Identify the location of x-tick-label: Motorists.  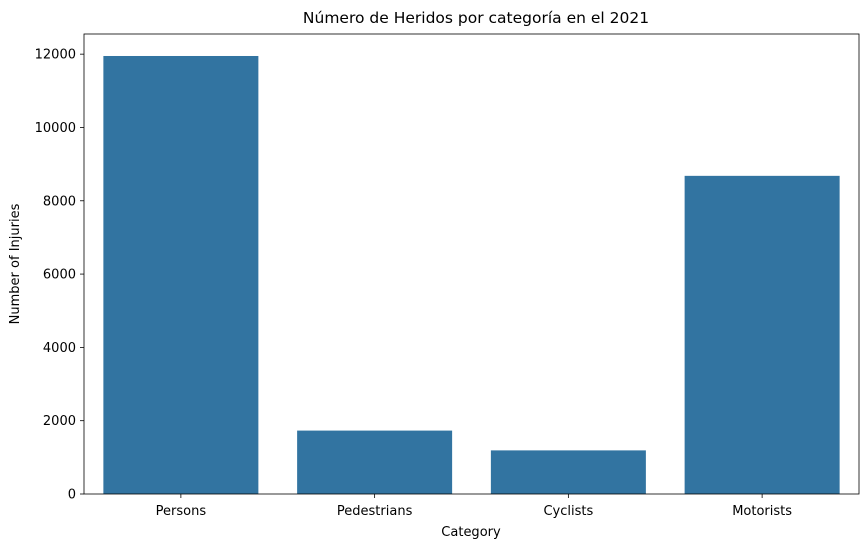
(762, 511).